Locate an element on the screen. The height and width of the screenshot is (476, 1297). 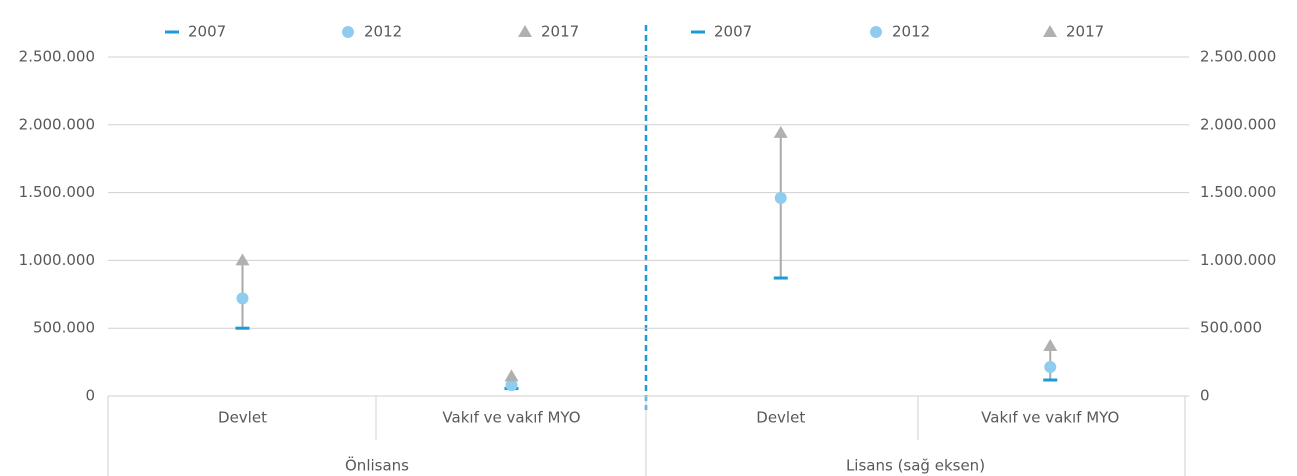
y-tick-label: 2.500.000 is located at coordinates (57, 57).